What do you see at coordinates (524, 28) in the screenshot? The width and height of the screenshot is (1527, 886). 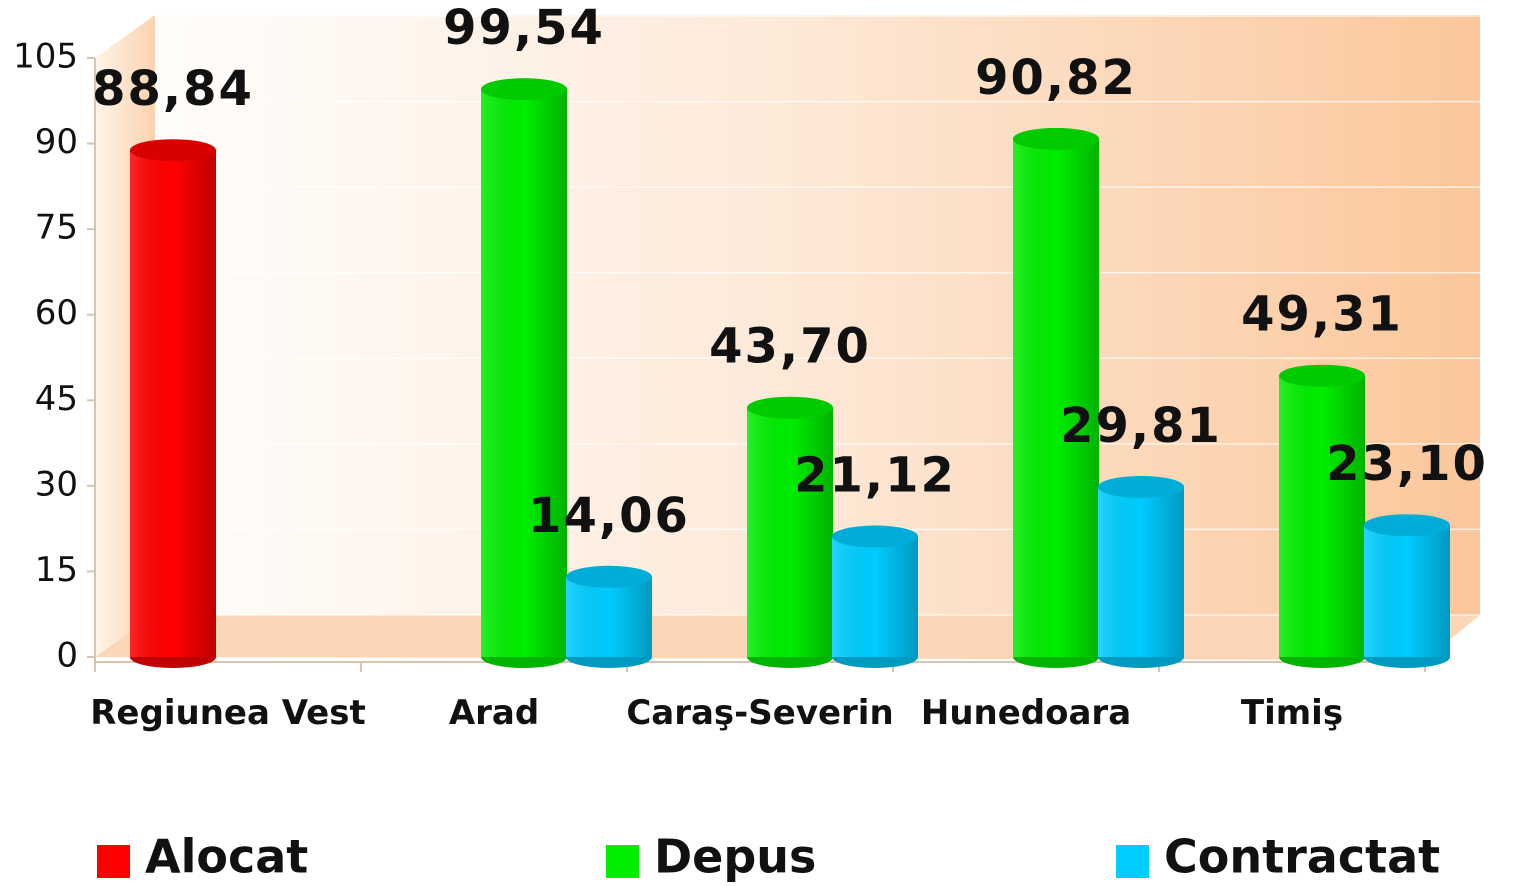 I see `data-label: 99,54` at bounding box center [524, 28].